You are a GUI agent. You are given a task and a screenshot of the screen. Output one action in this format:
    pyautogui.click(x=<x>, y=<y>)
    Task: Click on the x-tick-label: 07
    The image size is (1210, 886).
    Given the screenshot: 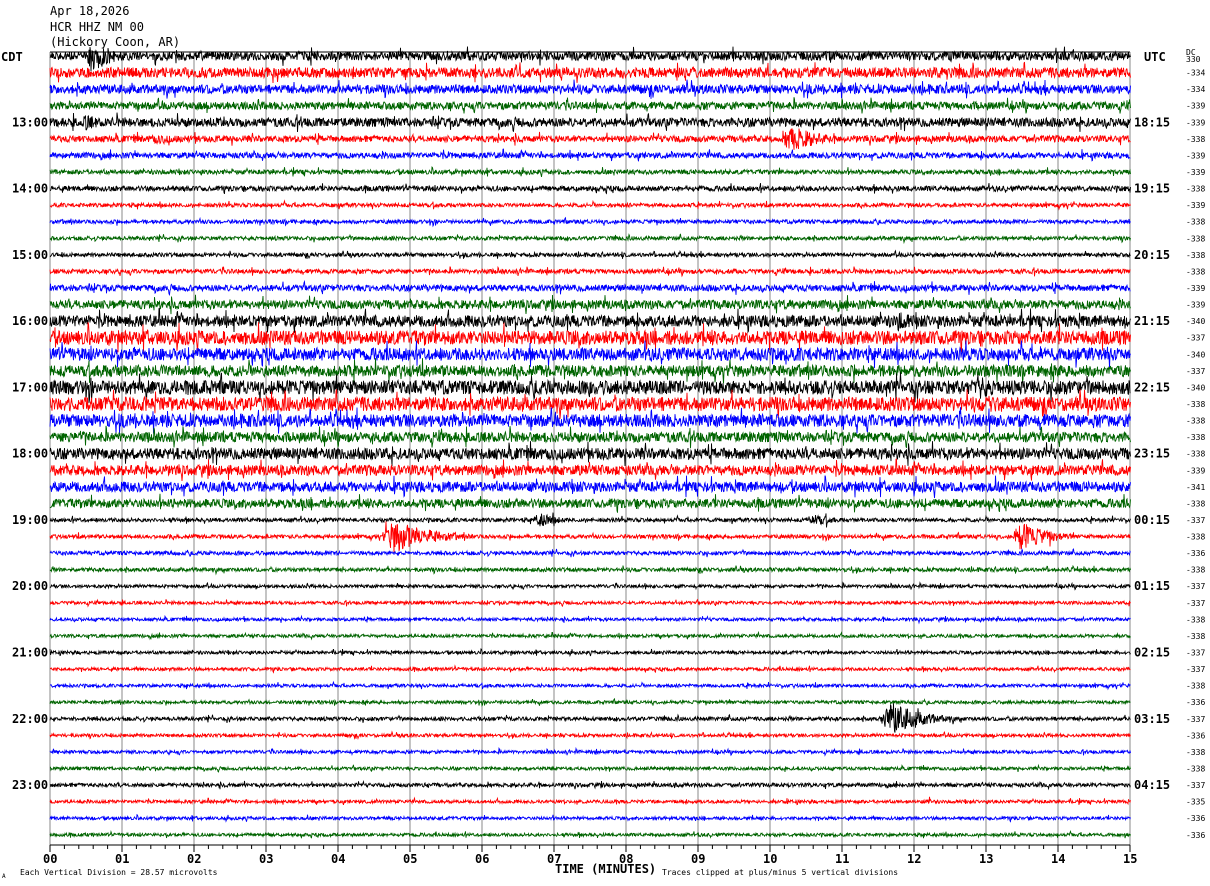 What is the action you would take?
    pyautogui.click(x=554, y=859)
    